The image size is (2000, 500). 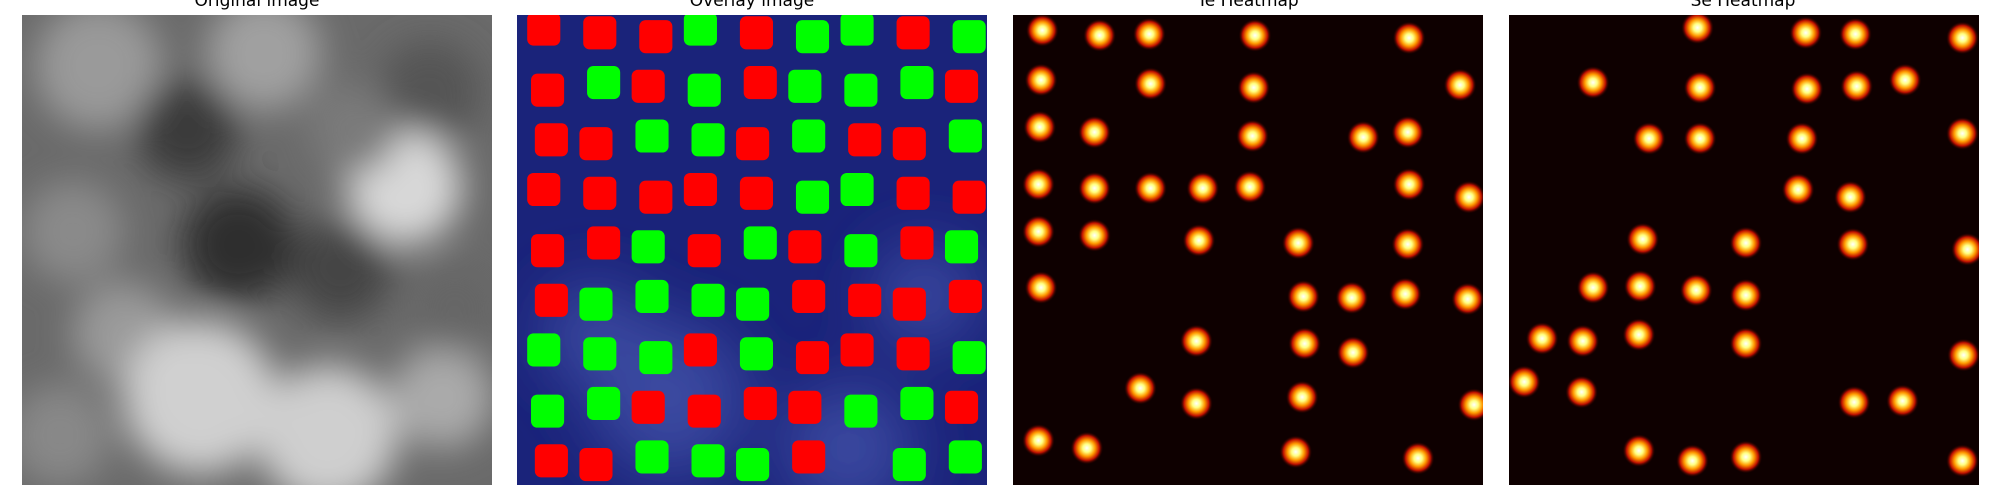 What do you see at coordinates (1743, 5) in the screenshot?
I see `panel-title: Se Heatmap` at bounding box center [1743, 5].